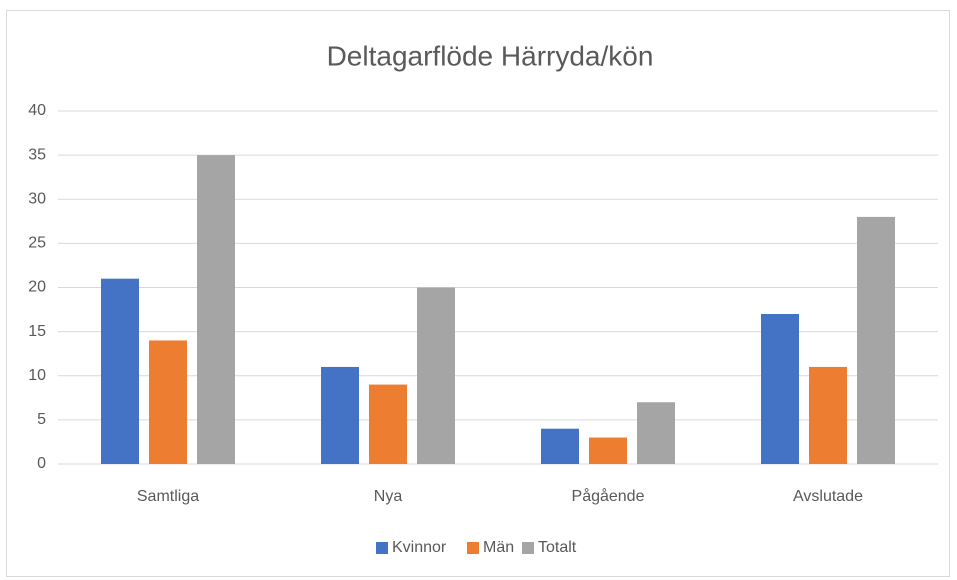  What do you see at coordinates (37, 154) in the screenshot?
I see `y-tick-label: 35` at bounding box center [37, 154].